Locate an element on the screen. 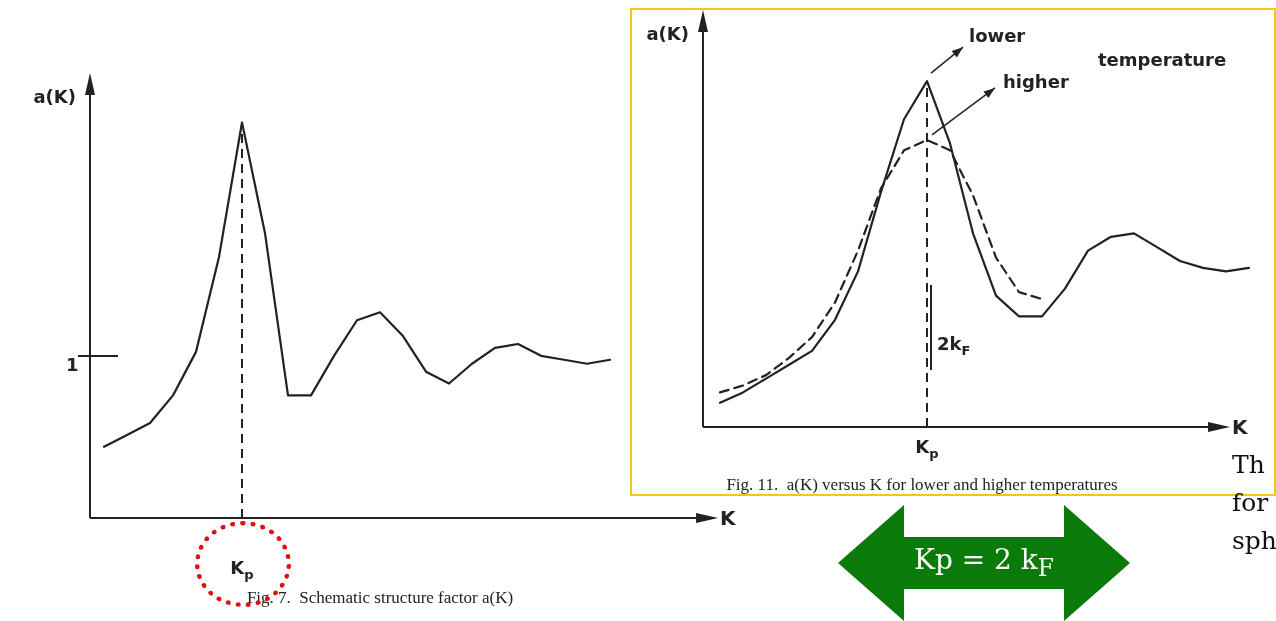 The image size is (1276, 621). text: sph is located at coordinates (1254, 541).